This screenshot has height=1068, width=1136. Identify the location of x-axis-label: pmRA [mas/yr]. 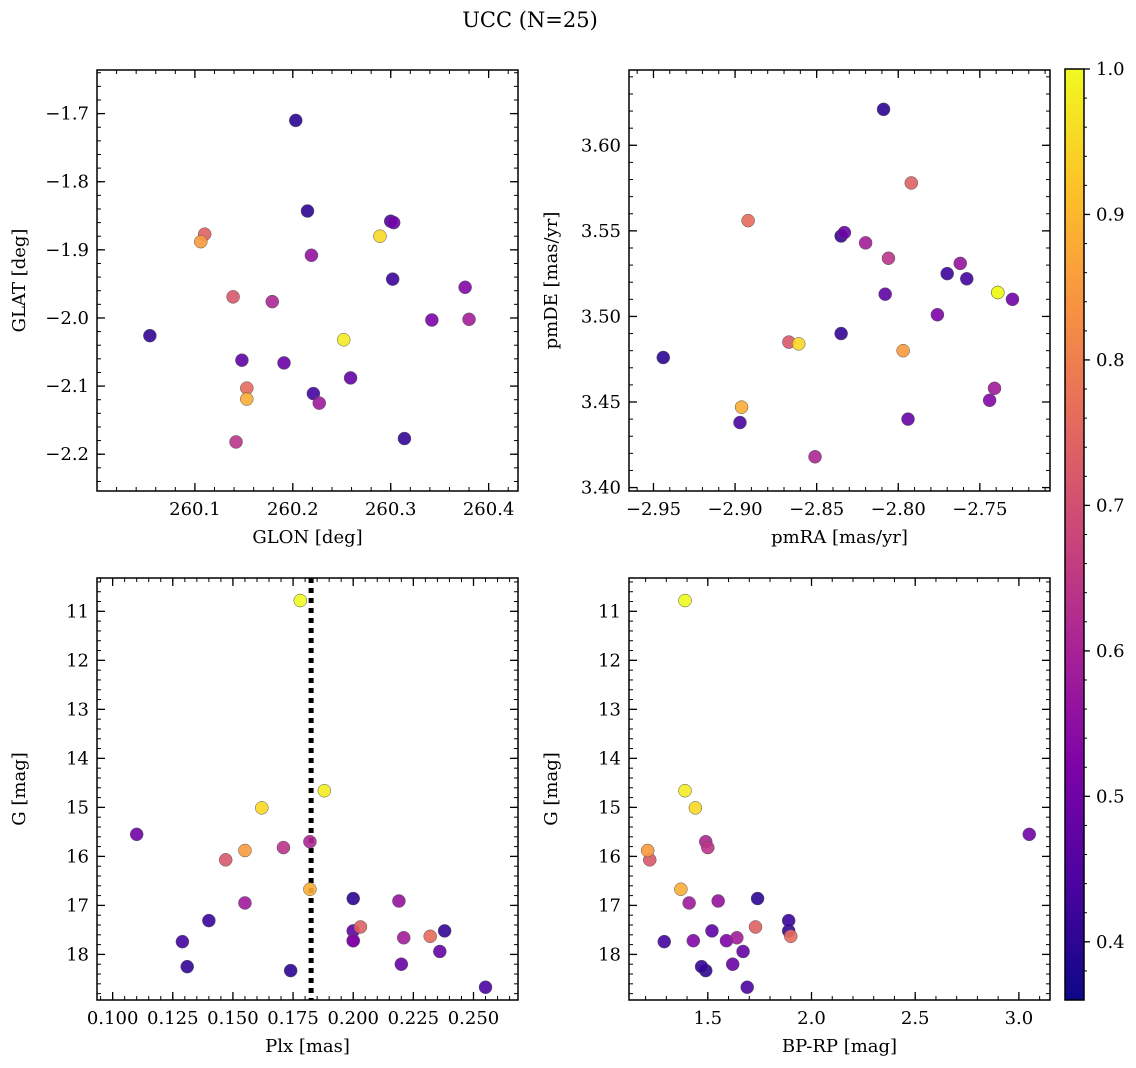
(839, 537).